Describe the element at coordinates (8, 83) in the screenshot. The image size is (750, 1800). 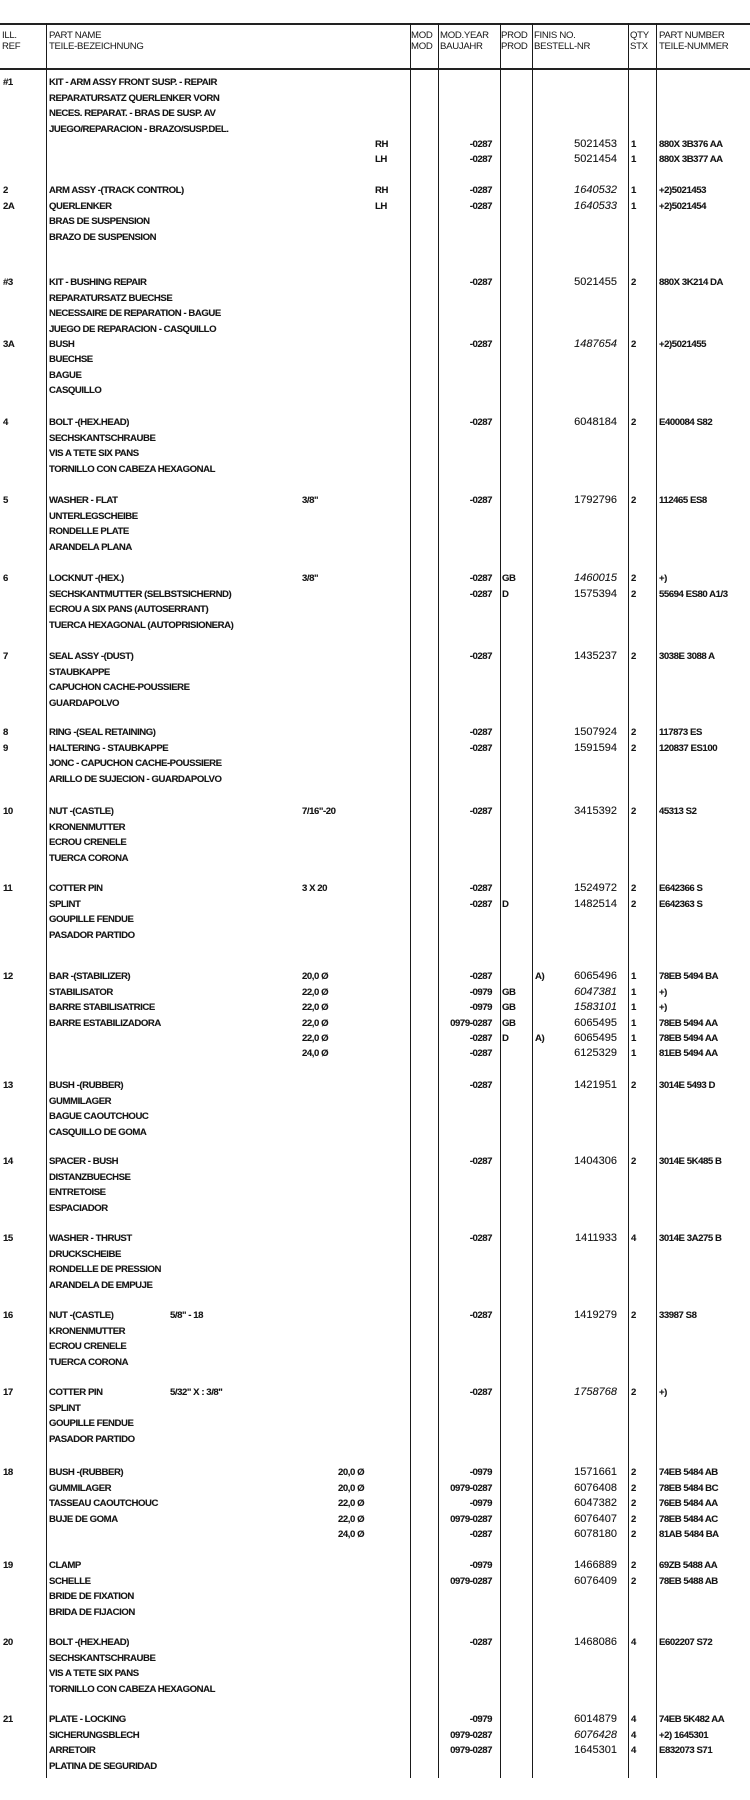
I see `ill-ref: #1` at that location.